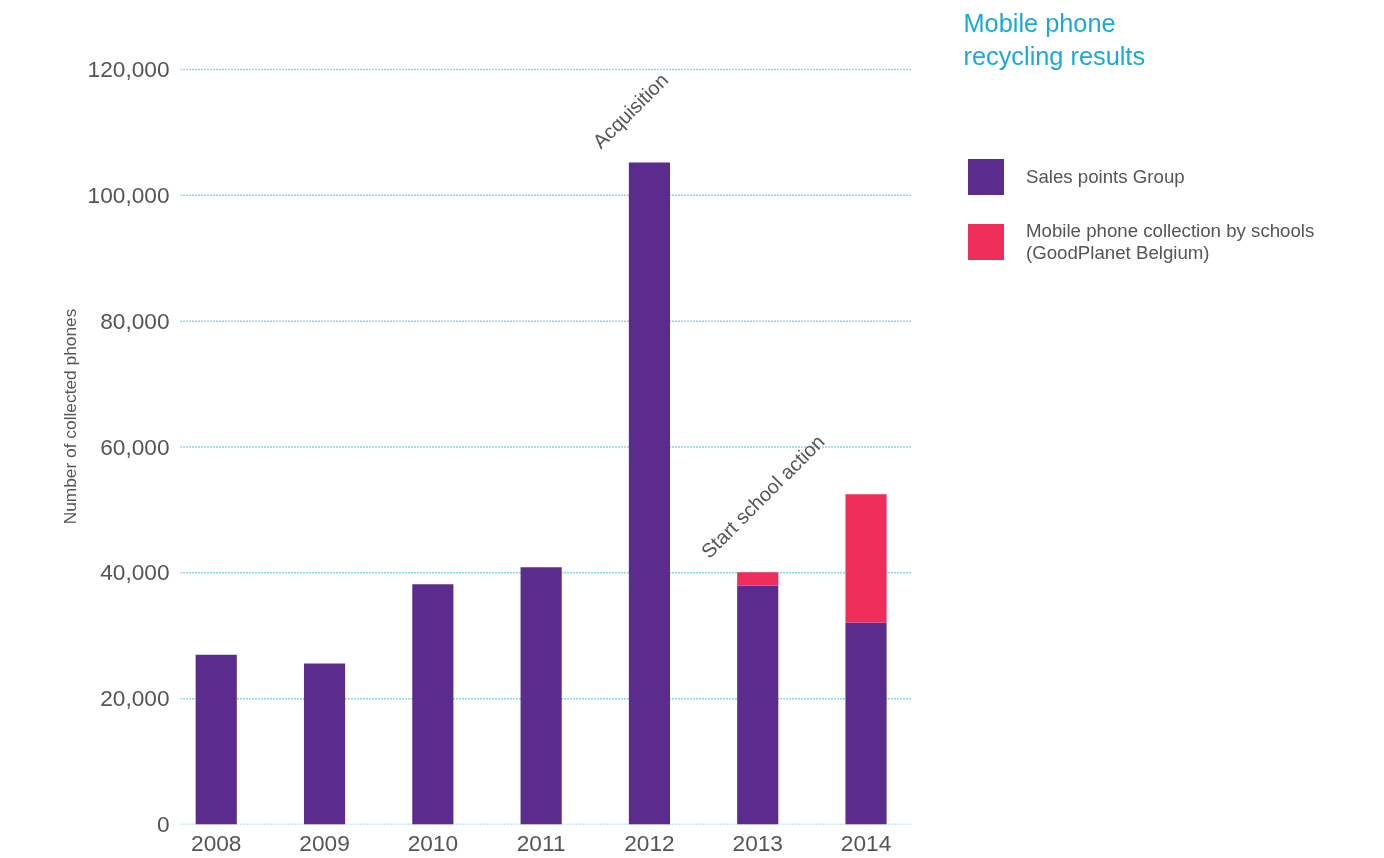 Image resolution: width=1384 pixels, height=858 pixels. I want to click on y-tick-label: 20,000, so click(135, 698).